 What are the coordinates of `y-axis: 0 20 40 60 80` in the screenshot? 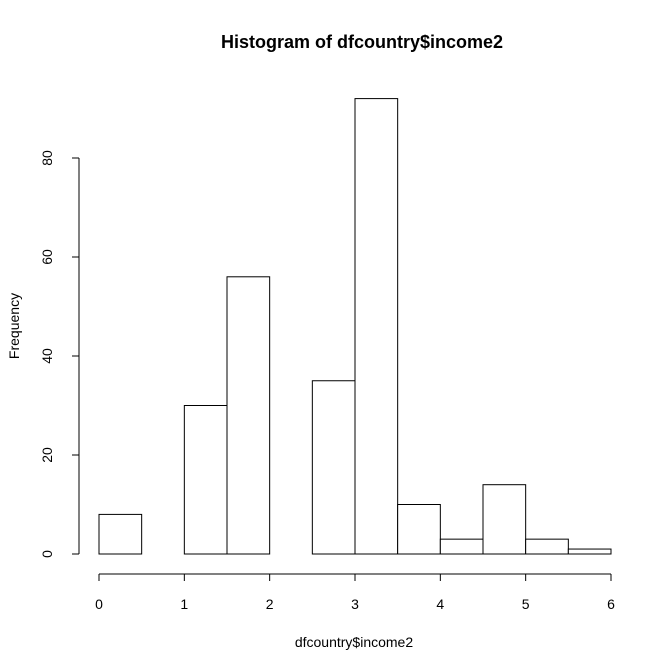 It's located at (59, 354).